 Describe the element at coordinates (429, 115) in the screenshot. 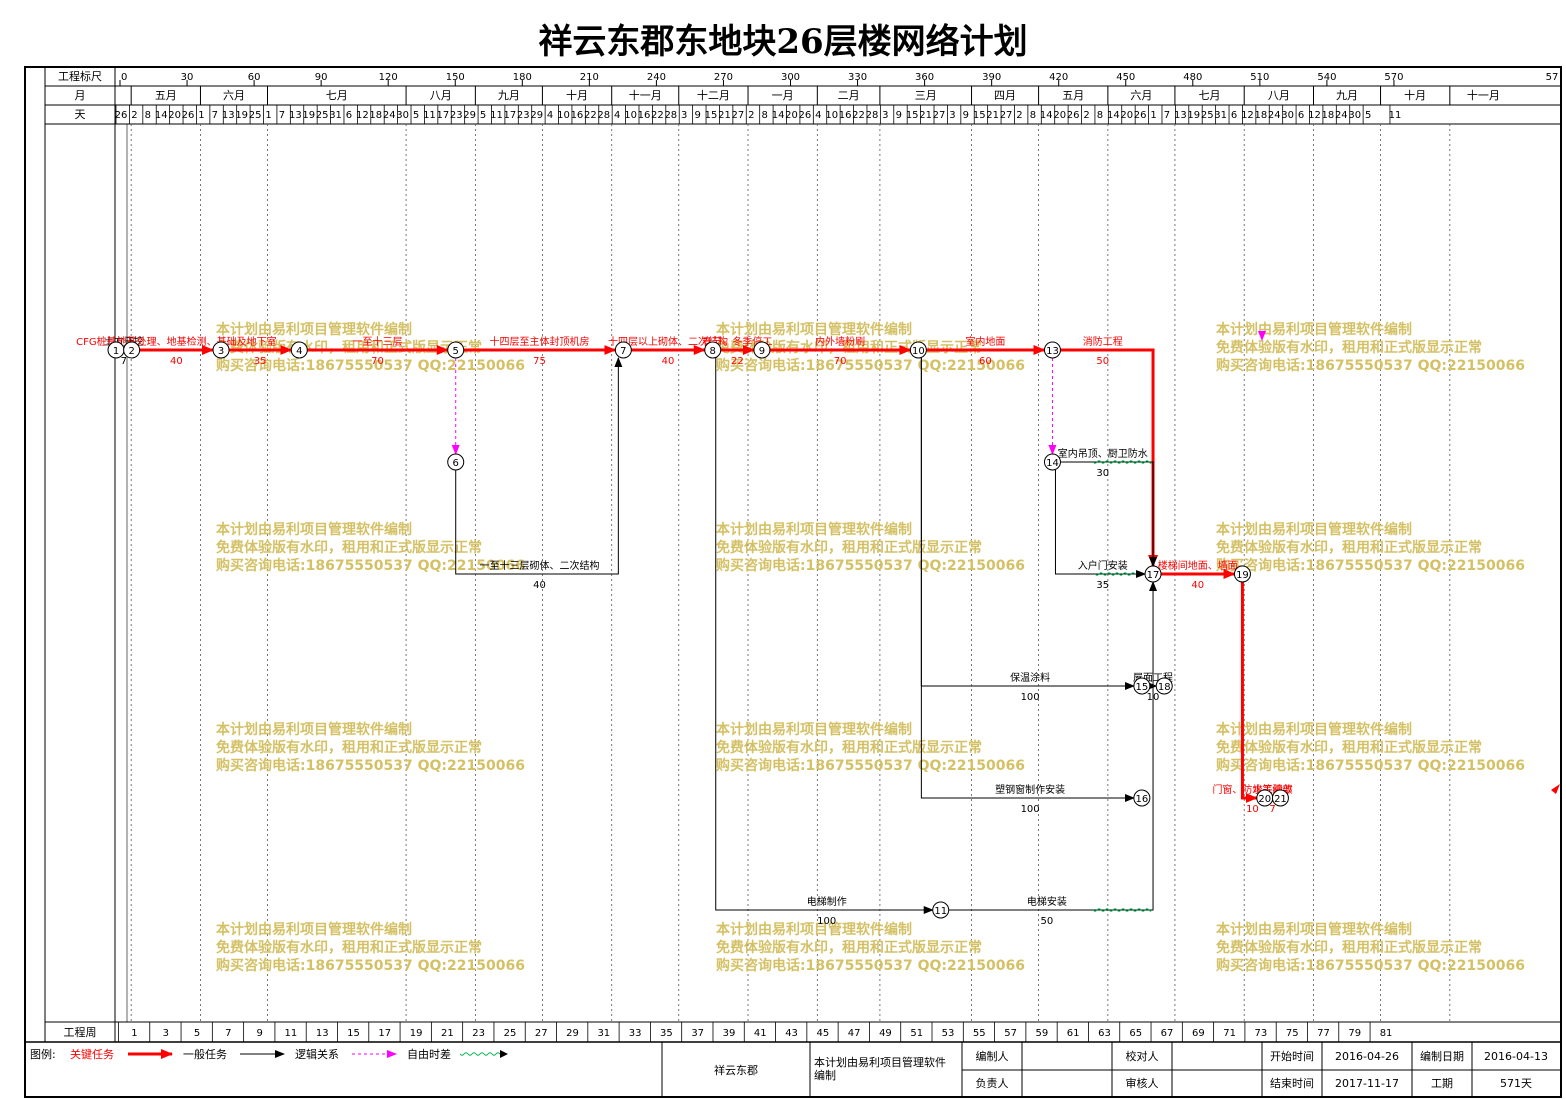

I see `day-label: 11` at that location.